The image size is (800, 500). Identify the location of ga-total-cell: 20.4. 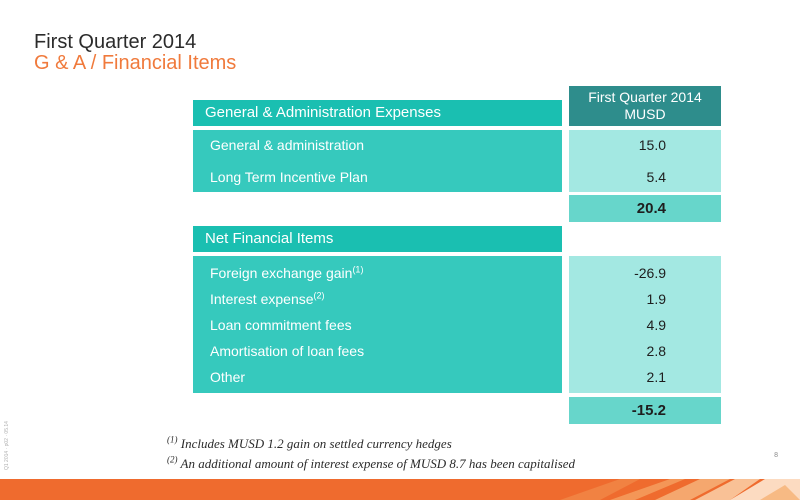
(645, 208).